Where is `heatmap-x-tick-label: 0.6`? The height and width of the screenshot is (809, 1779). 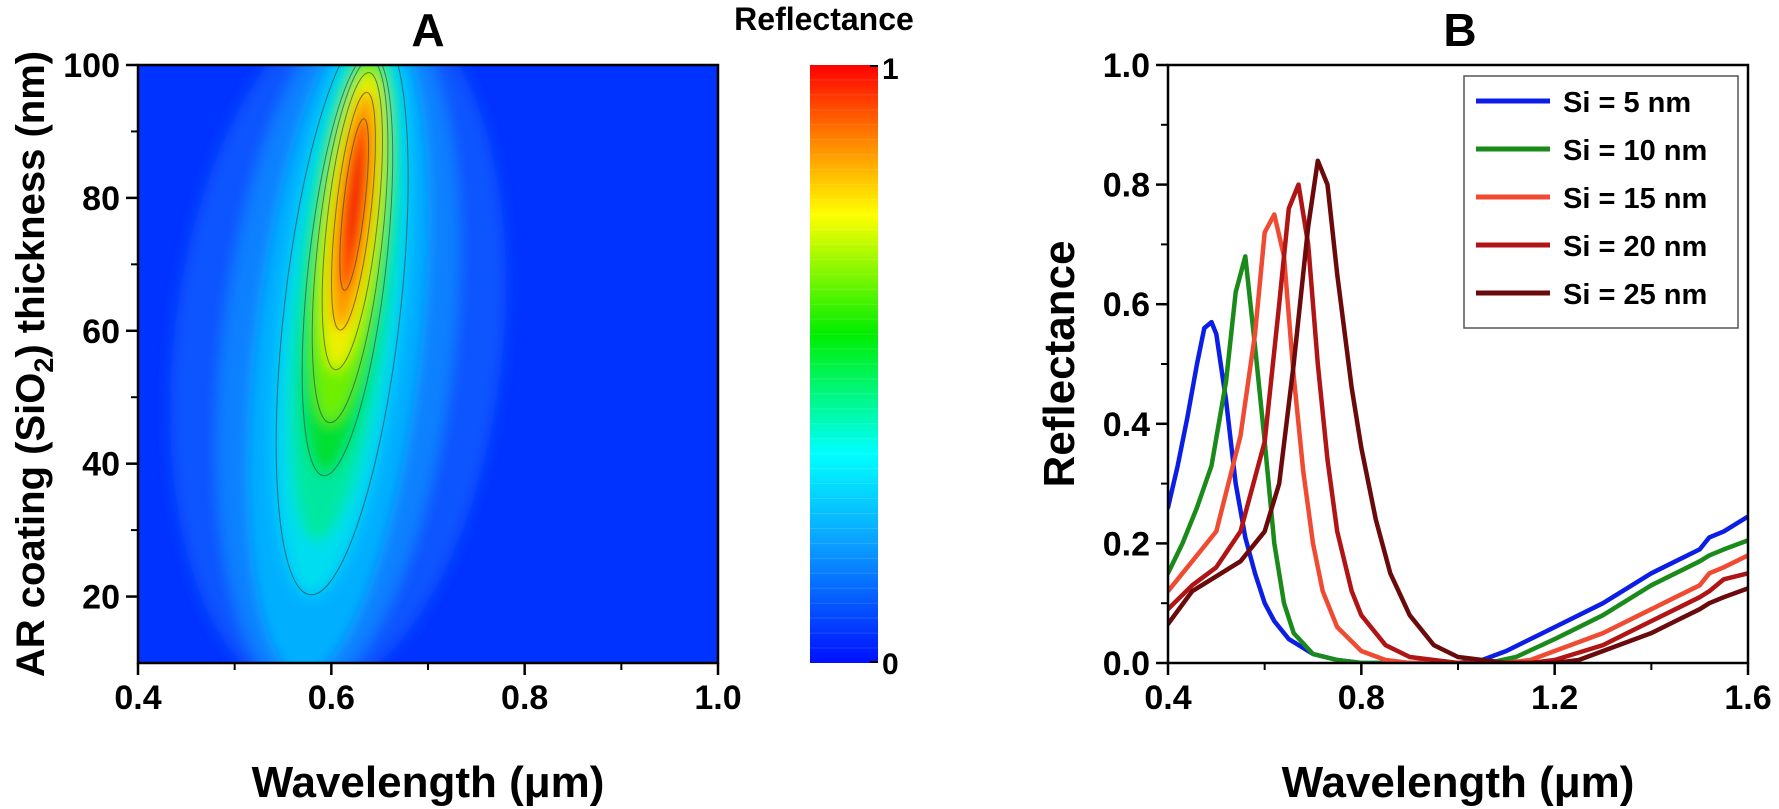 heatmap-x-tick-label: 0.6 is located at coordinates (331, 698).